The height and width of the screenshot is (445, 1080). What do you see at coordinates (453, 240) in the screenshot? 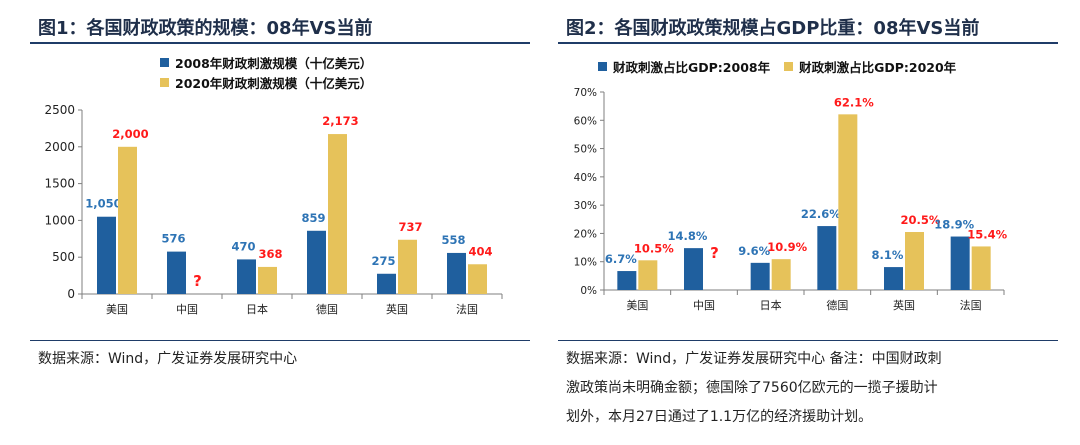
I see `data-label-2008: 558` at bounding box center [453, 240].